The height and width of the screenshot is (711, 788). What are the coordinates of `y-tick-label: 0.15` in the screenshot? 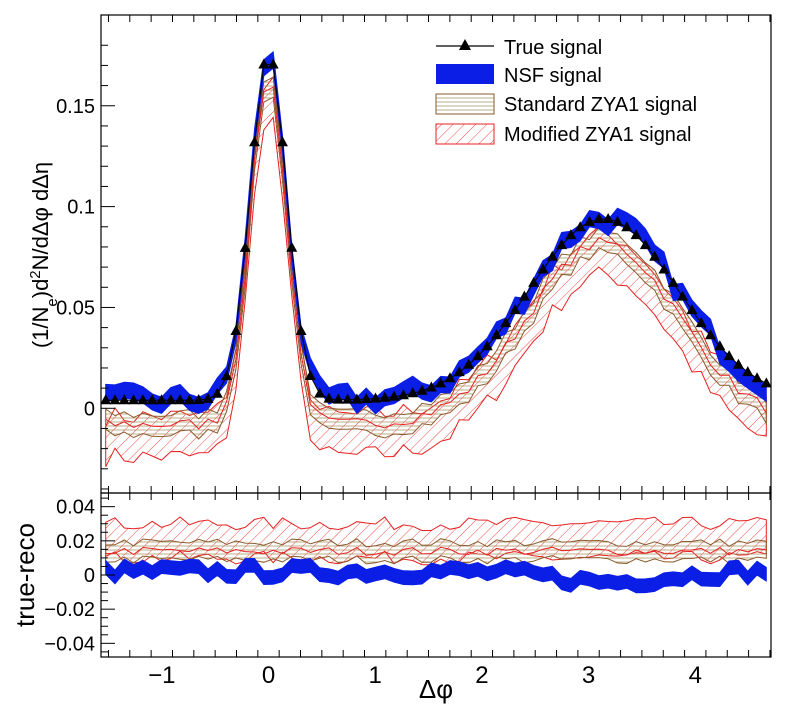 It's located at (75, 107).